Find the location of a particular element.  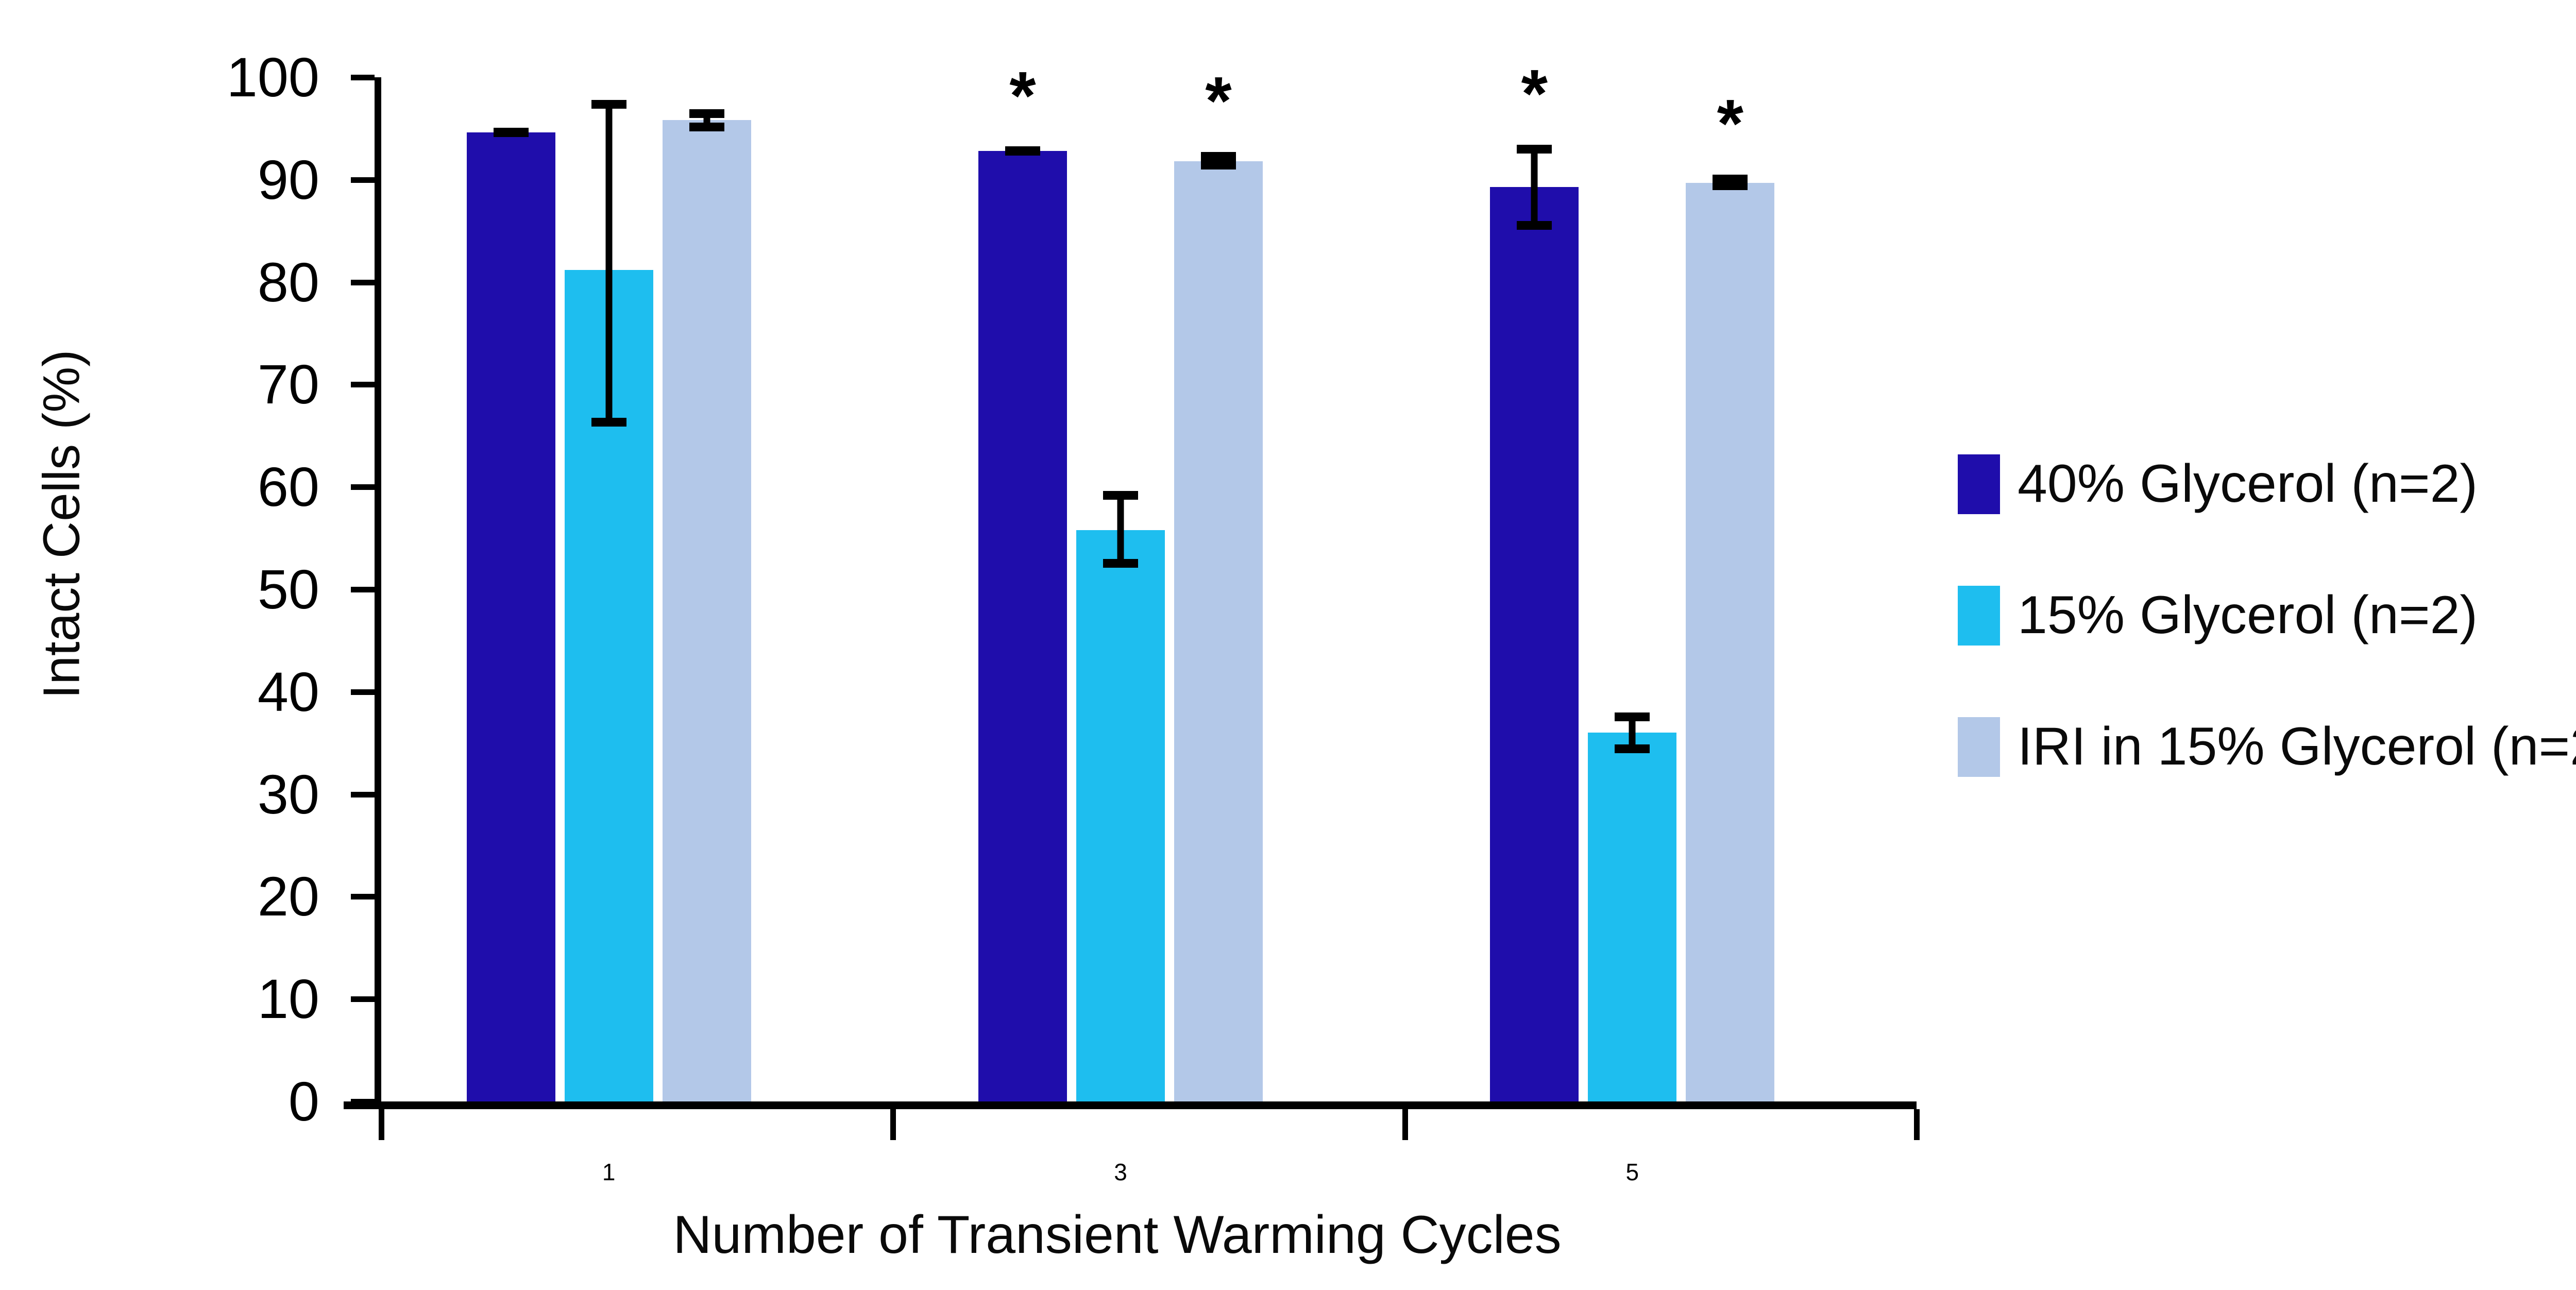

y-axis-title: Intact Cells (%) is located at coordinates (61, 524).